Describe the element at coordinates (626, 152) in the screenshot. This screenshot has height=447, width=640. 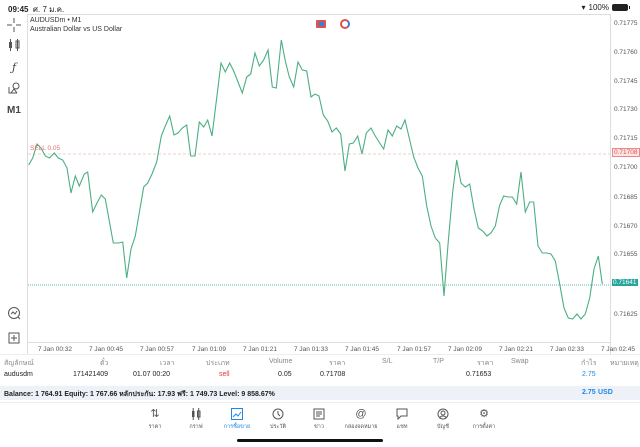
I see `sell-price-tag: 0.71708` at that location.